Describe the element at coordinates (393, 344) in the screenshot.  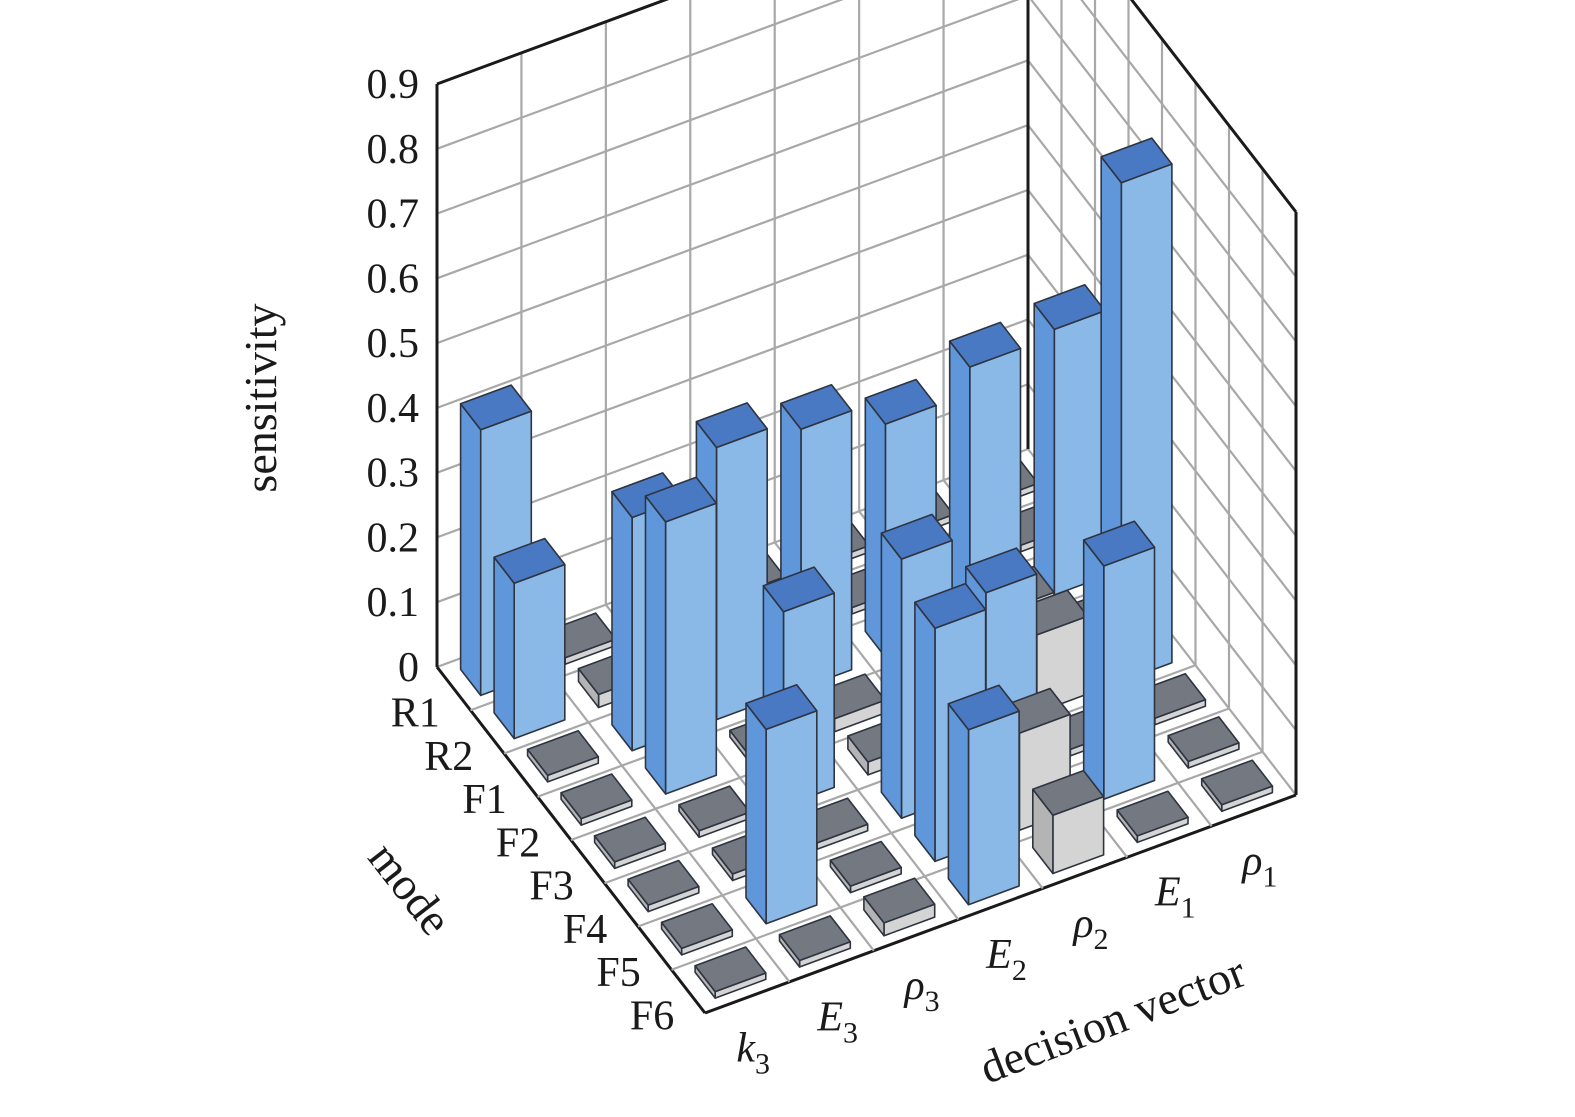
I see `z-tick-label: 0.5` at that location.